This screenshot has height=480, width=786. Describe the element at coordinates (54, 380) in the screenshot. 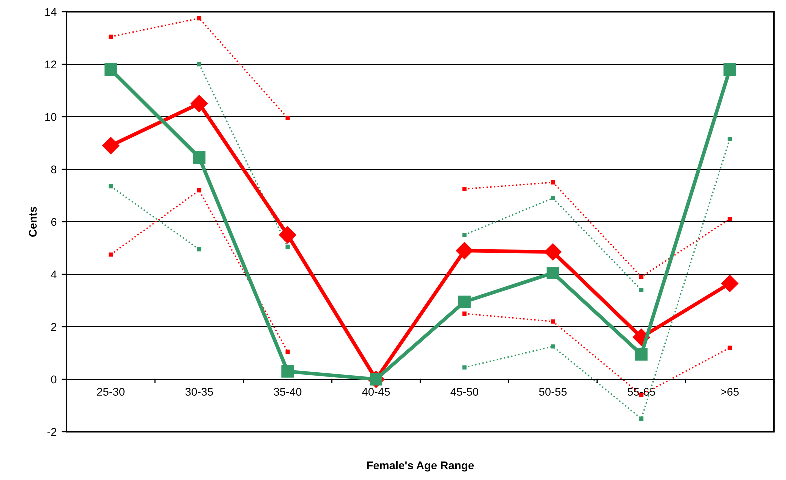

I see `y-tick-label: 0` at that location.